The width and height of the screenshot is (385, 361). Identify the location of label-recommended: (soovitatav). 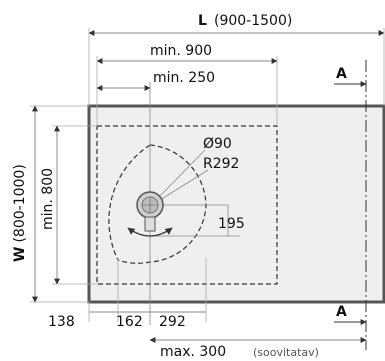
(286, 352).